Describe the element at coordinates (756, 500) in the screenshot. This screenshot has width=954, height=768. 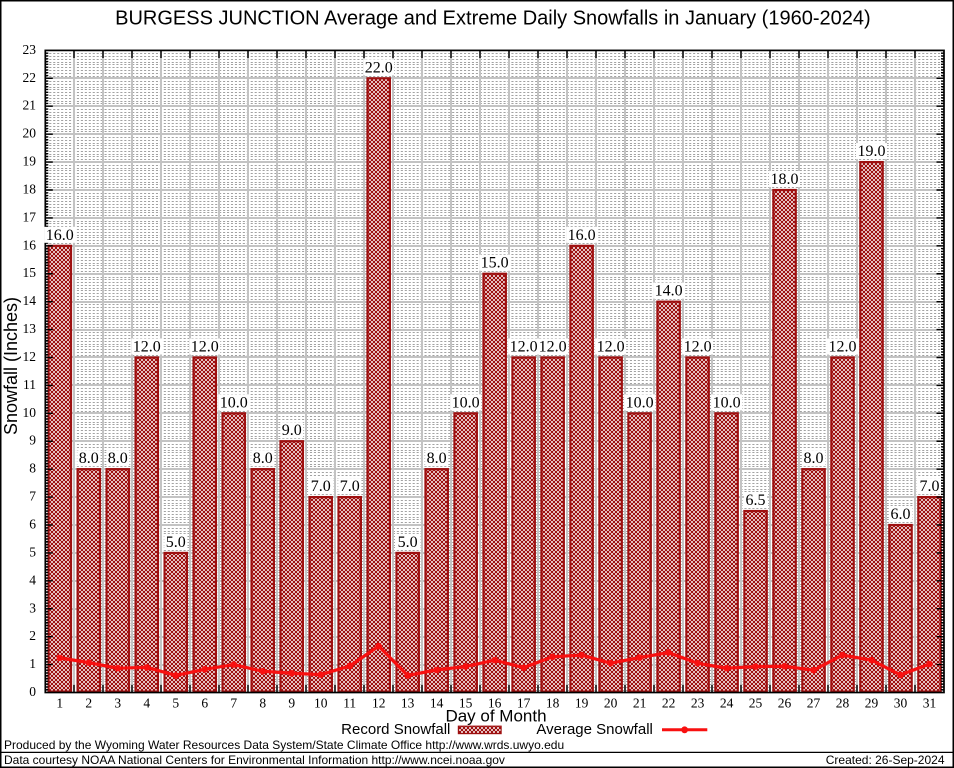
I see `svg-text: 6.5` at that location.